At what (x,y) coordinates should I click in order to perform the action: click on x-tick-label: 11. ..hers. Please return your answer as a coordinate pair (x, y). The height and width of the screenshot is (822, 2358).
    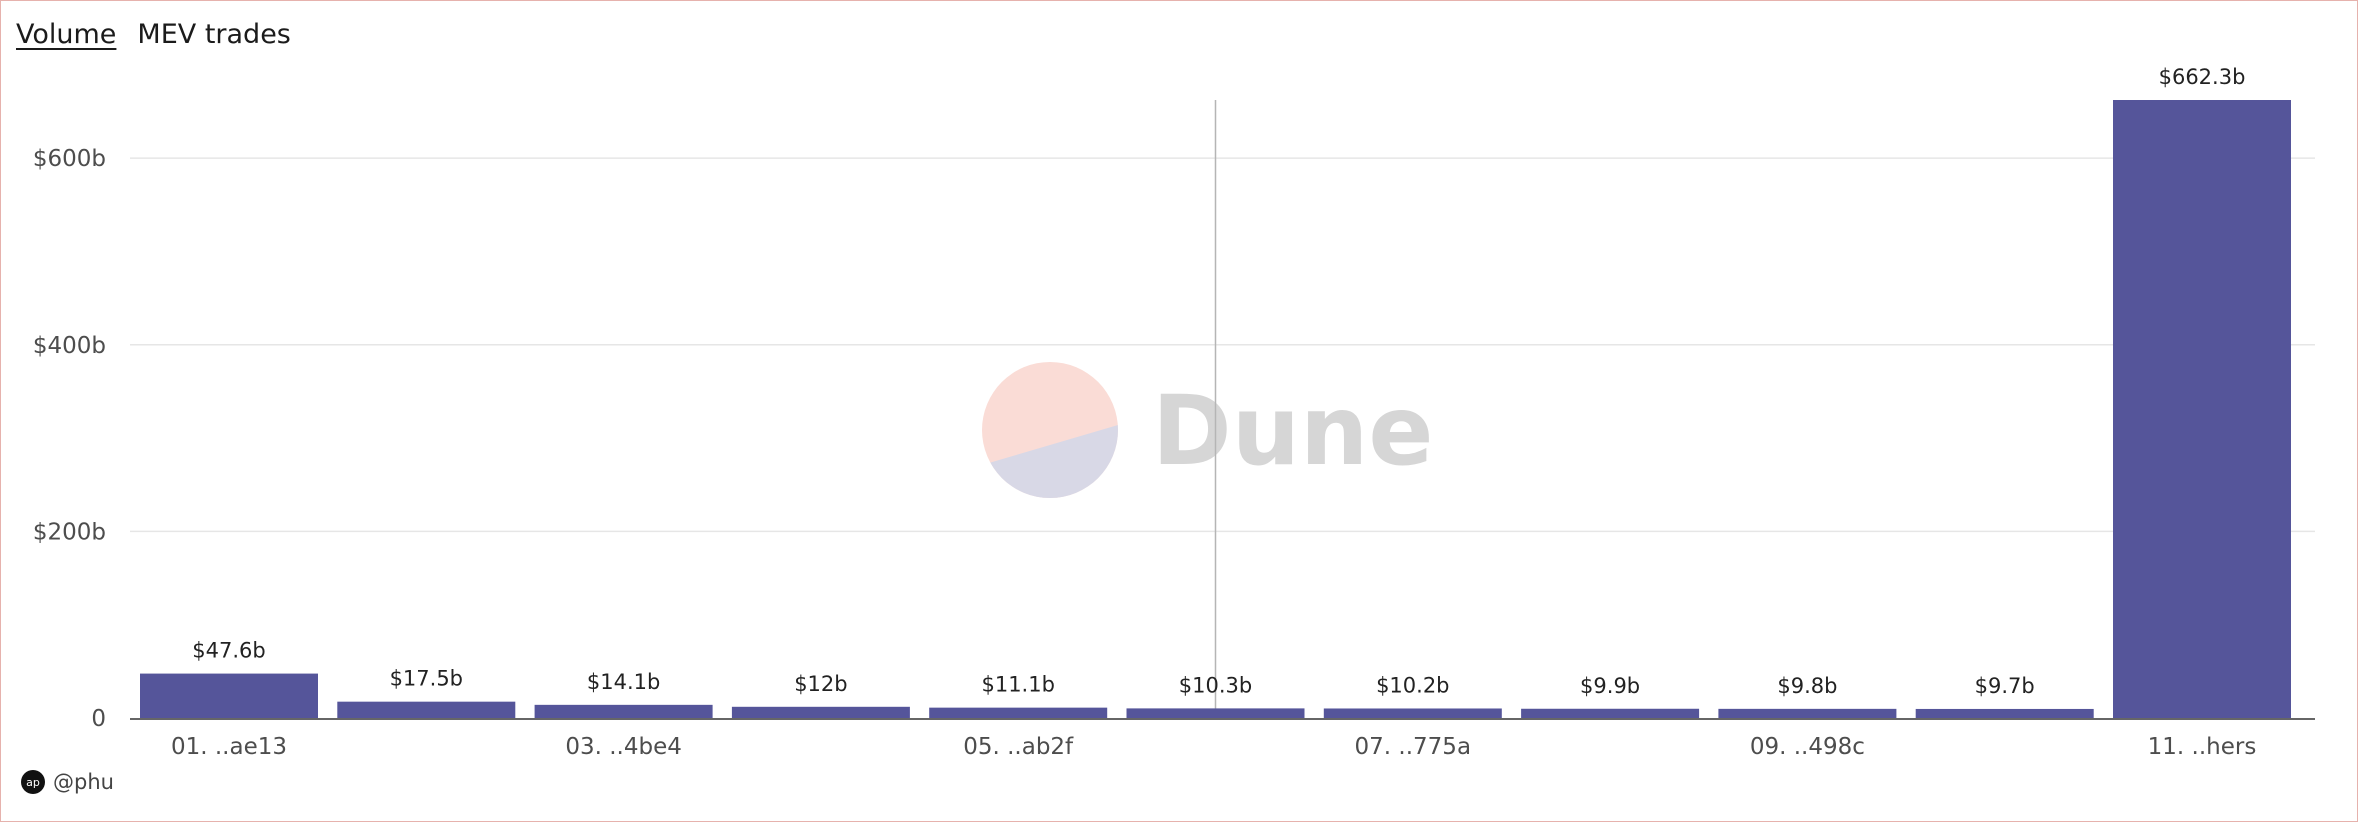
    Looking at the image, I should click on (2202, 747).